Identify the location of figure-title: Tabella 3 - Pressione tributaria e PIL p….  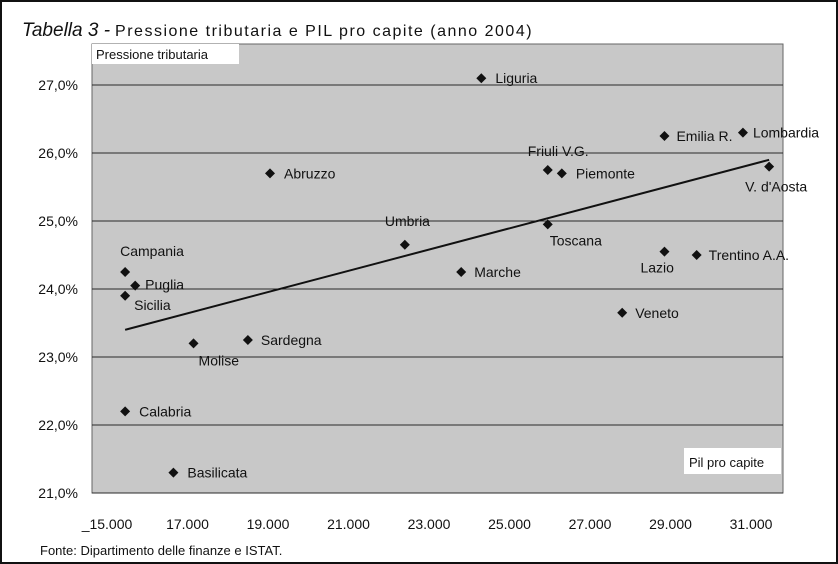
(277, 31).